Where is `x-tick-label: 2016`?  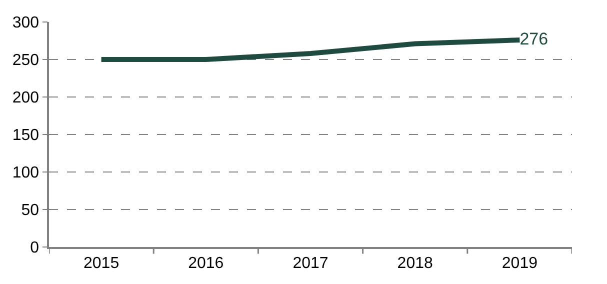 x-tick-label: 2016 is located at coordinates (206, 263).